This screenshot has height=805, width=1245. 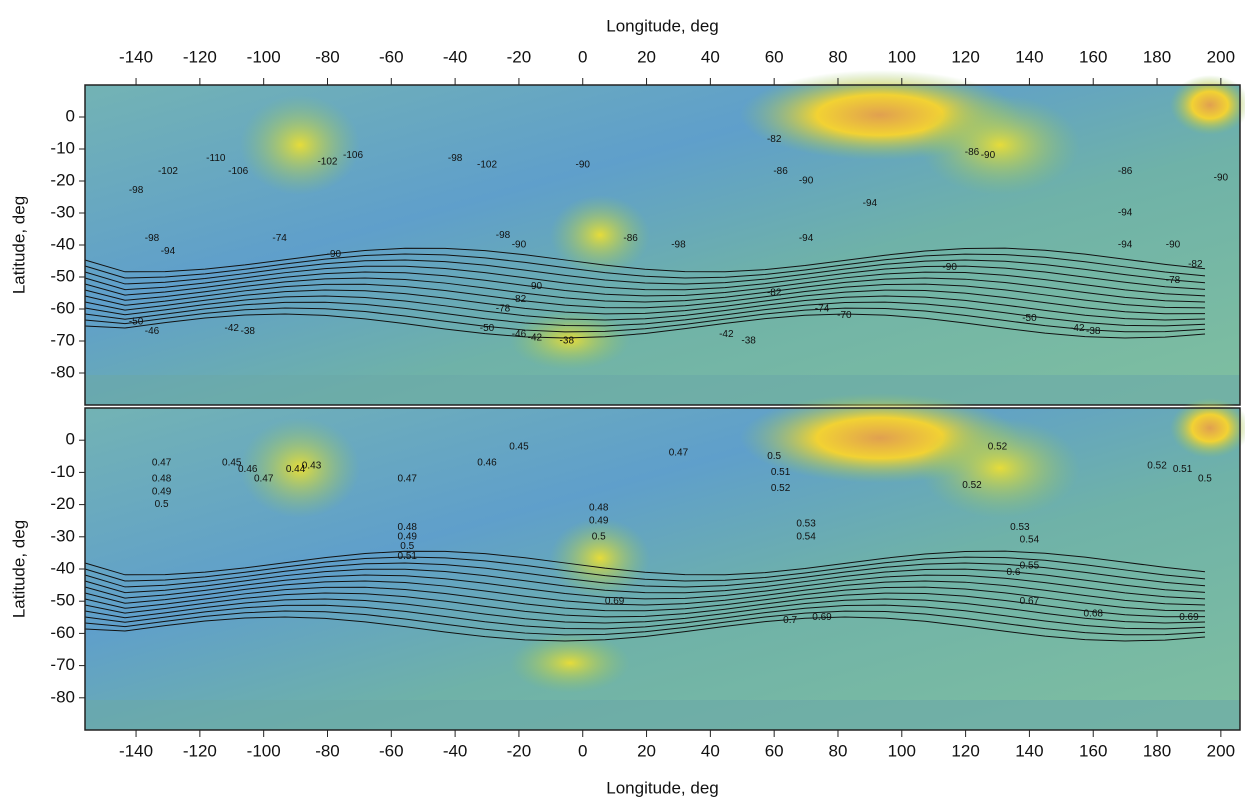 I want to click on x-tick-label: 120, so click(x=965, y=56).